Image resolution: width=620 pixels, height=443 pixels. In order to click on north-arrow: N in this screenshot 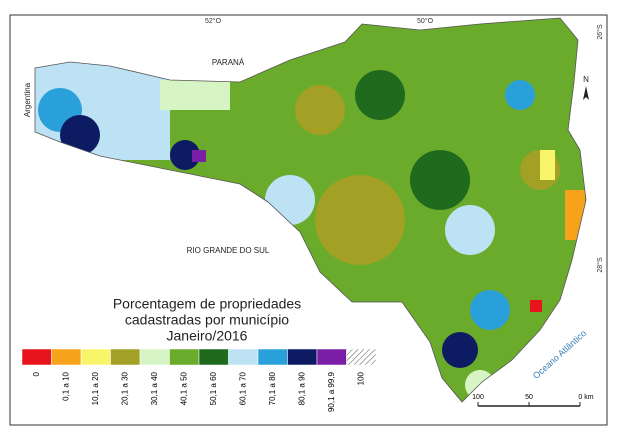, I will do `click(586, 79)`.